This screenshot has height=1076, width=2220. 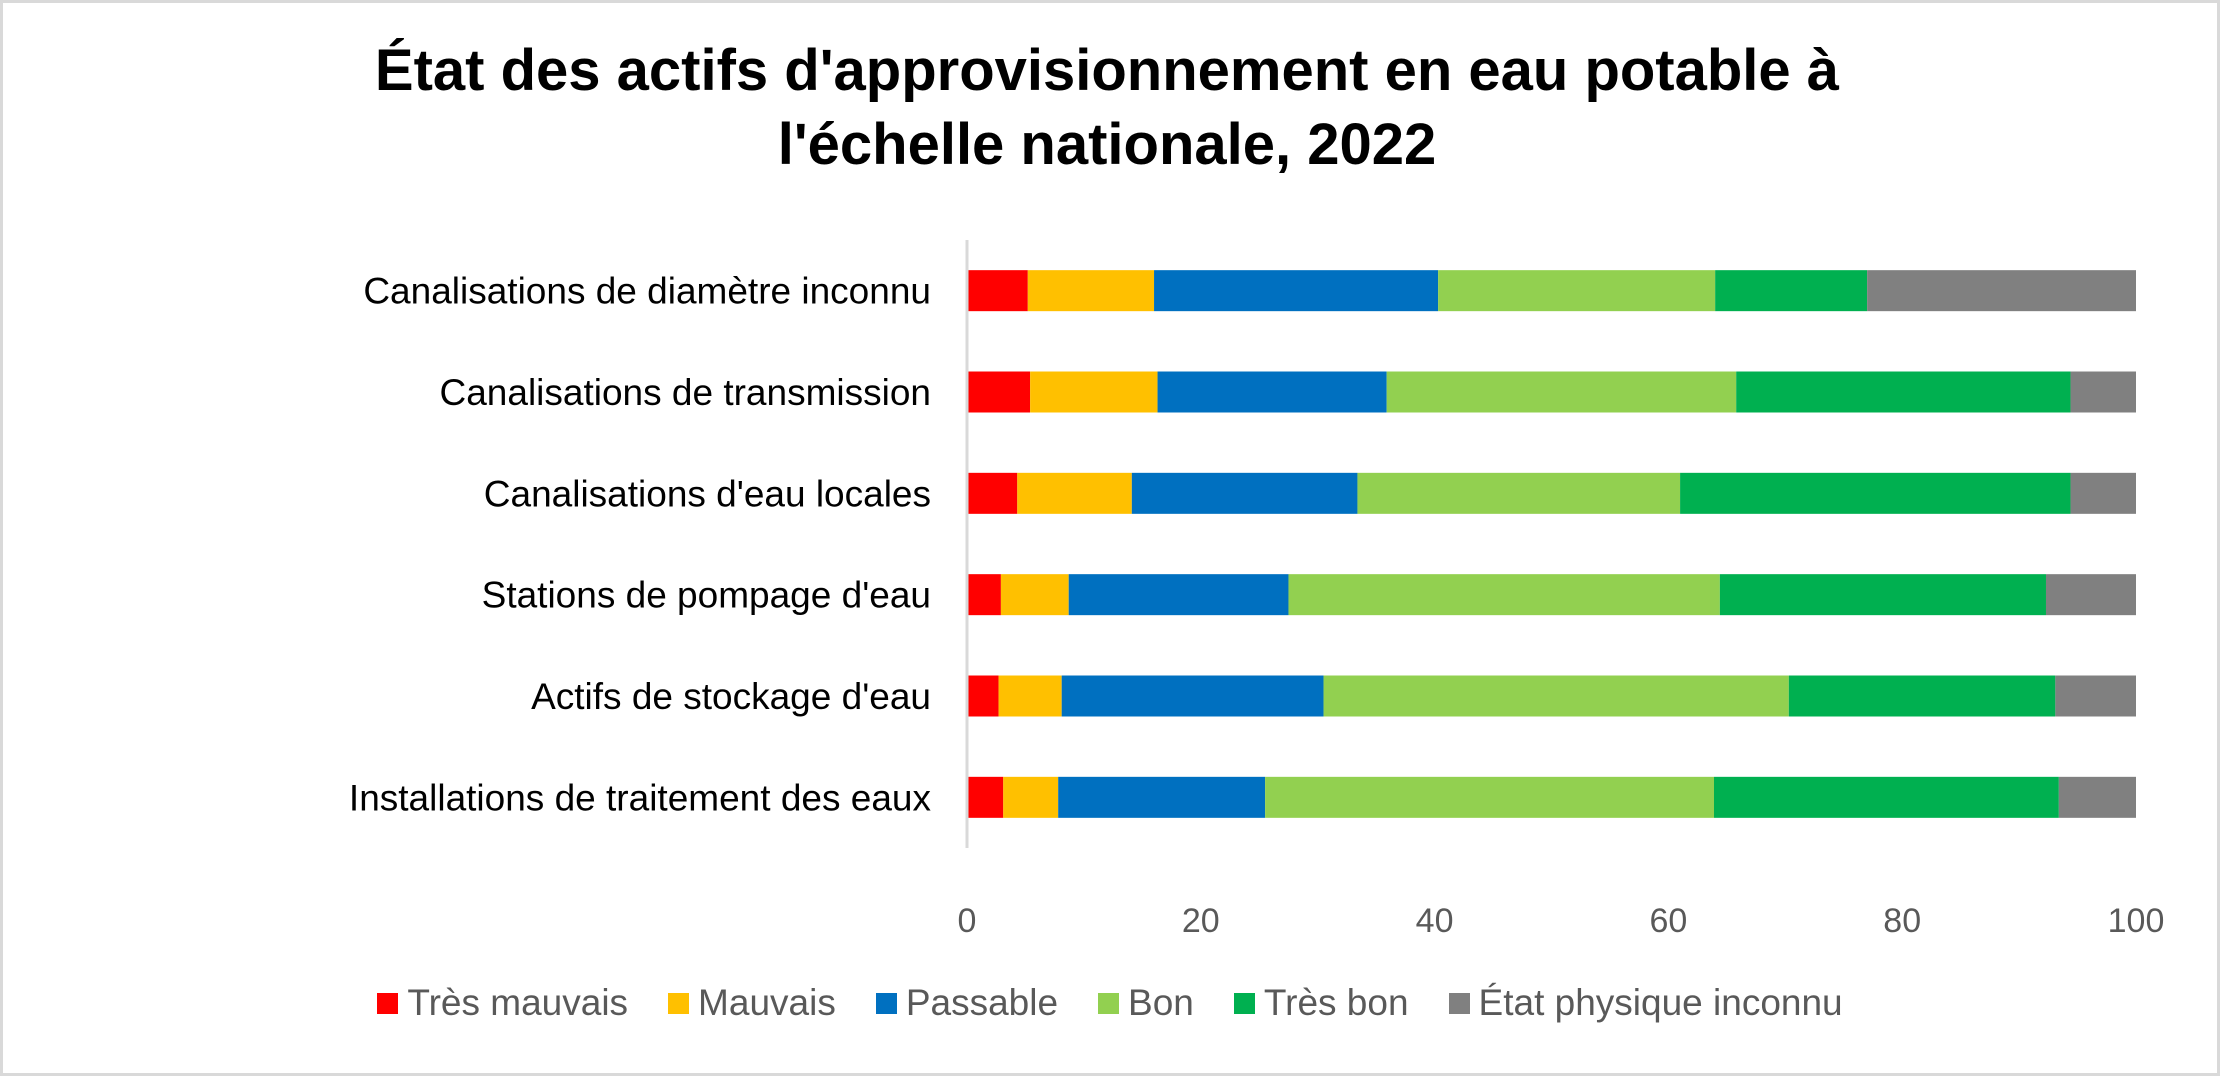 I want to click on chart-title-line-2: l'échelle nationale, 2022, so click(x=1107, y=144).